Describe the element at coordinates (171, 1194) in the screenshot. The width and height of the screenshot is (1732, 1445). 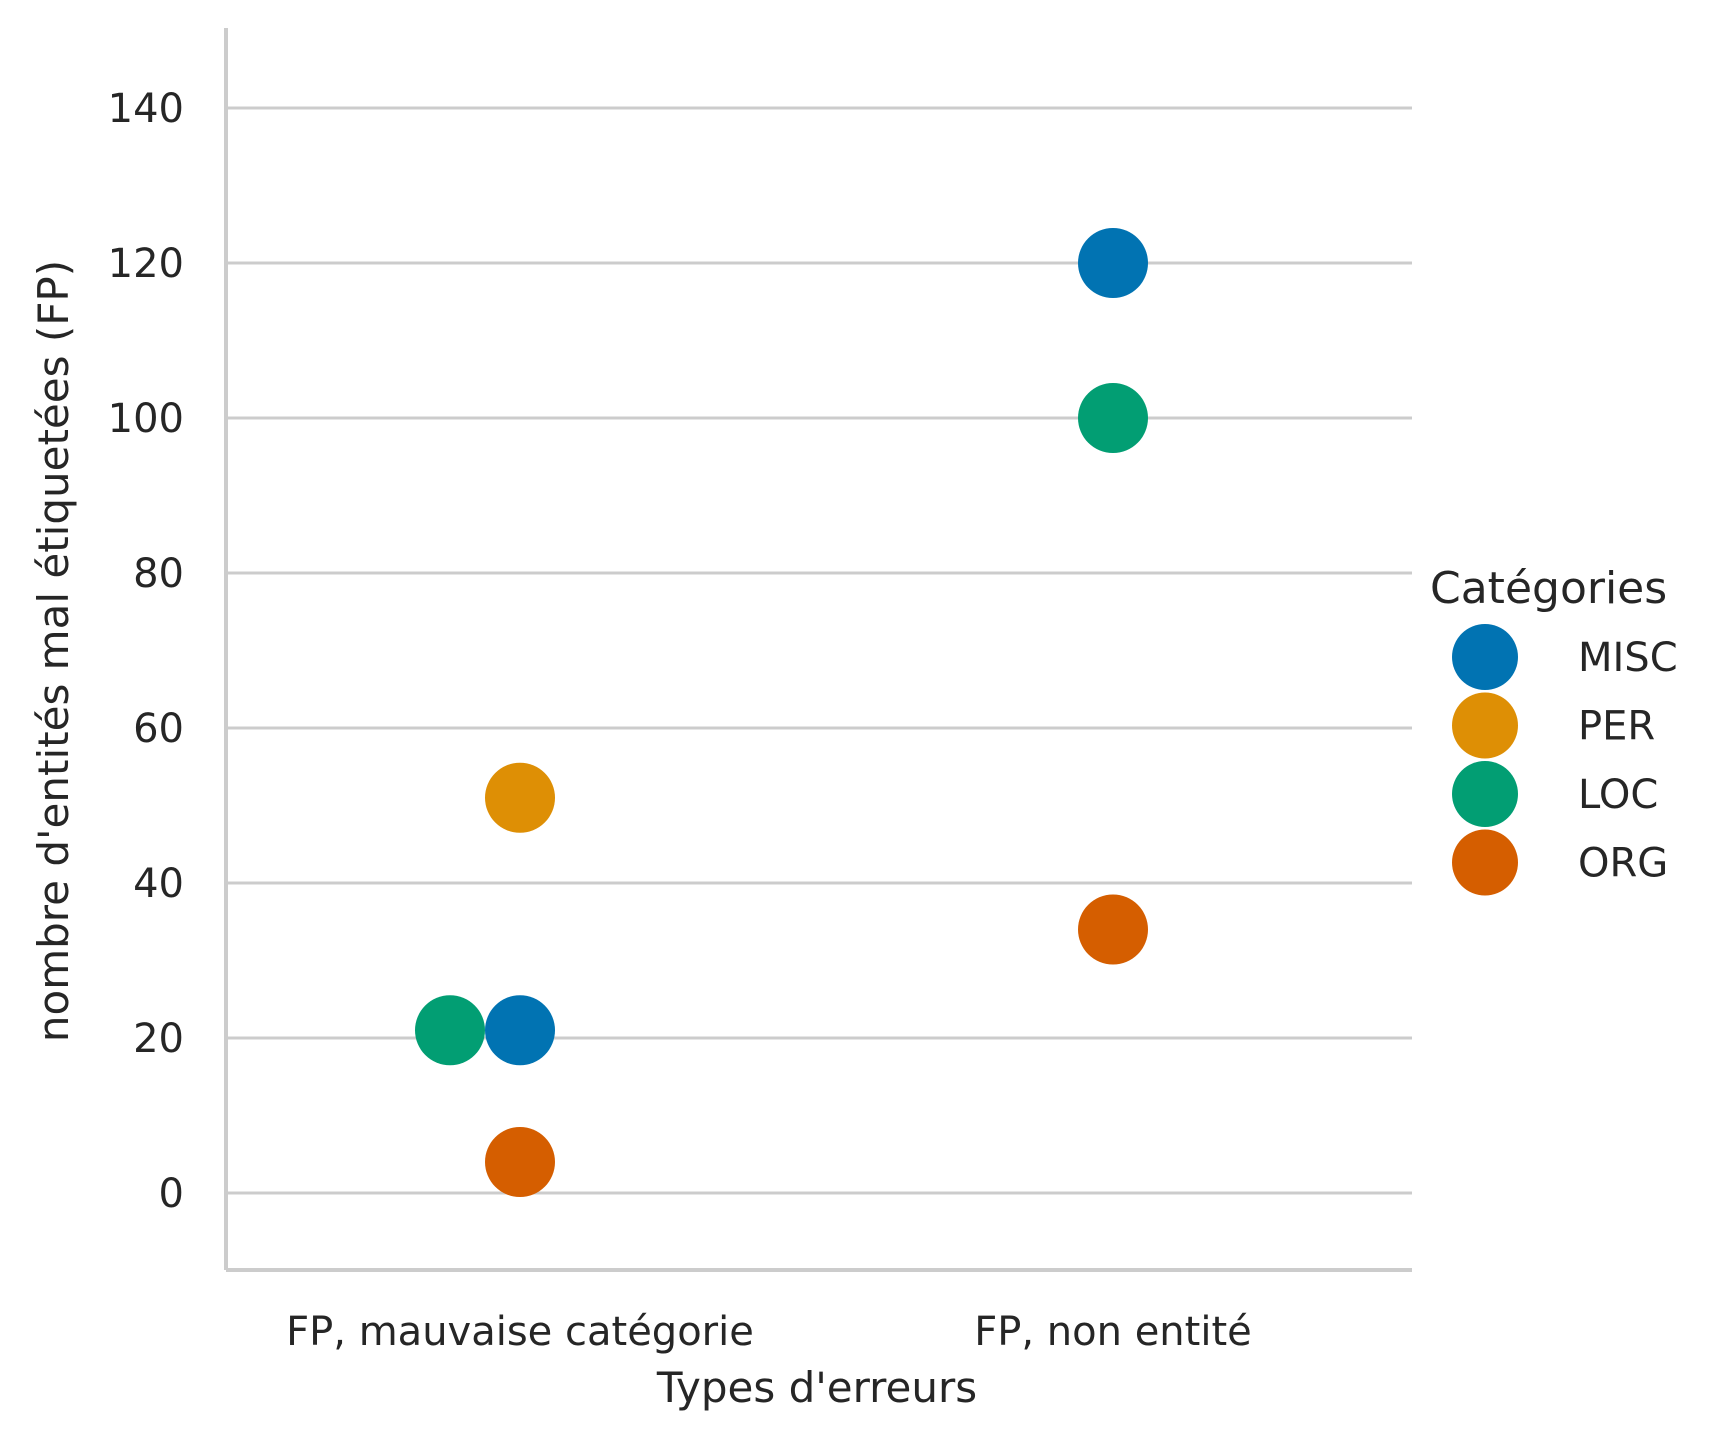
I see `y-tick-label: 0` at that location.